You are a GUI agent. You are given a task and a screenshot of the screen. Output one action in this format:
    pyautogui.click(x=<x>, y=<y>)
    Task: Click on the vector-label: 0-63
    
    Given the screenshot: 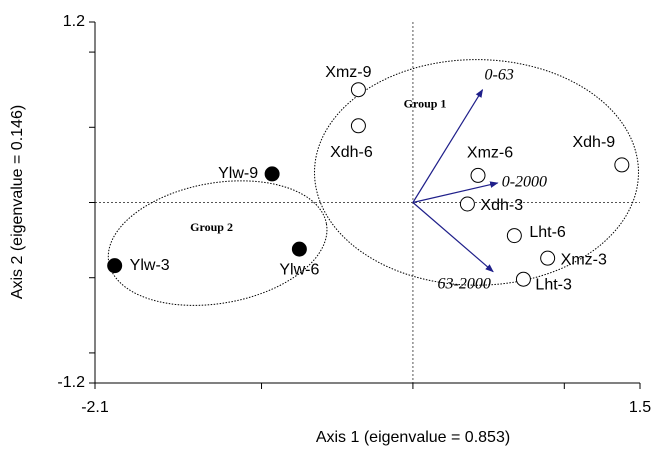 What is the action you would take?
    pyautogui.click(x=499, y=74)
    